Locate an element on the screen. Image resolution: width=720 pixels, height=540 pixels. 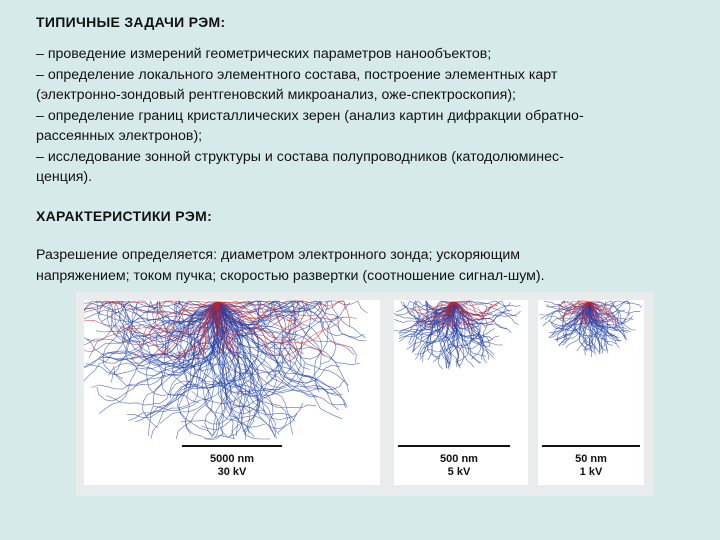
heading-tasks: ТИПИЧНЫЕ ЗАДАЧИ РЭМ: is located at coordinates (131, 22).